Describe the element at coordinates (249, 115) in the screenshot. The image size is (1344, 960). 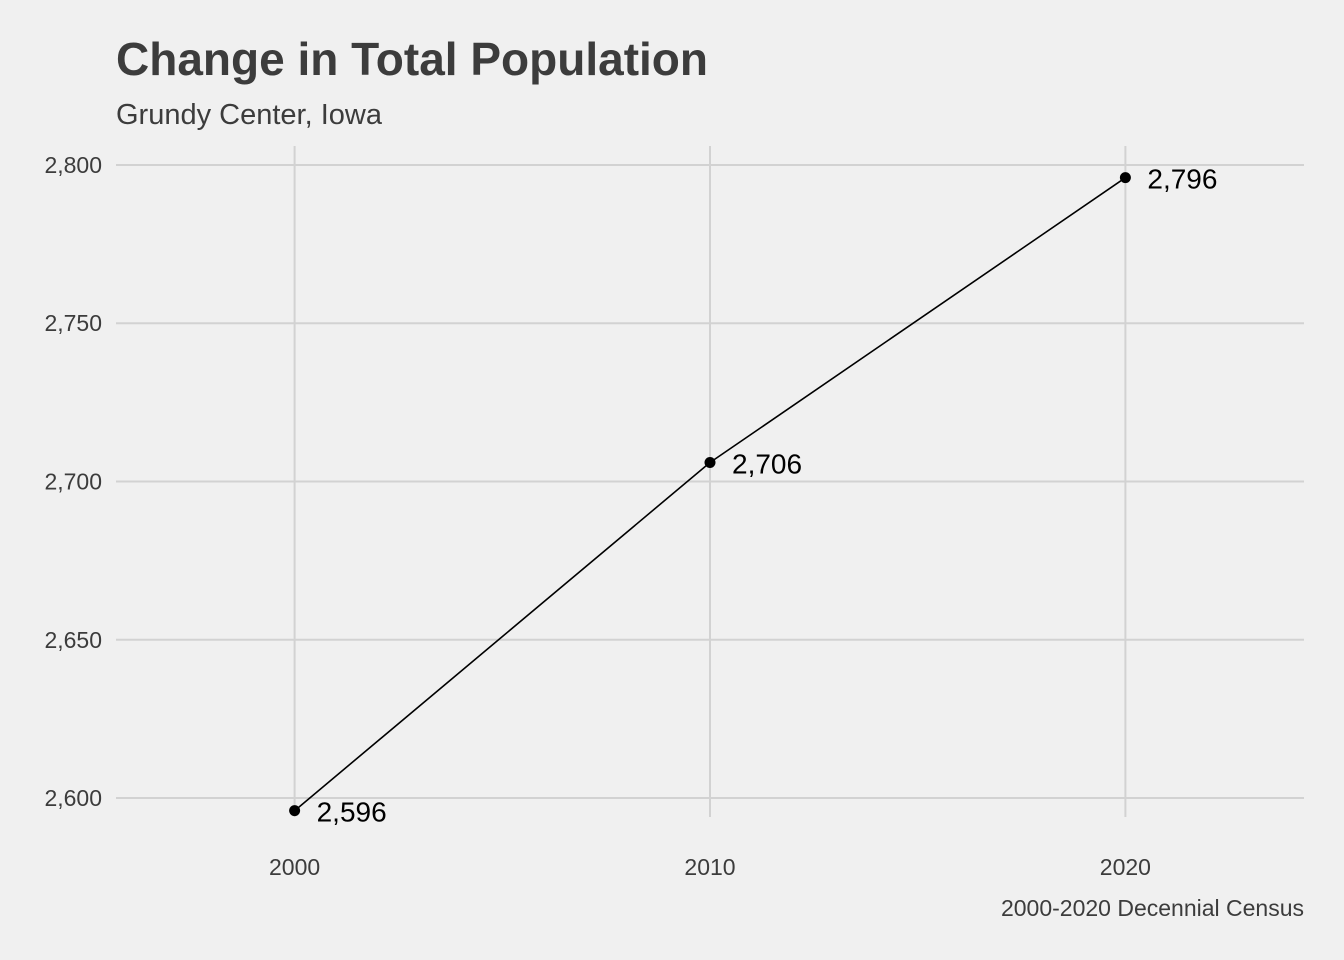
I see `chart-subtitle: Grundy Center, Iowa` at that location.